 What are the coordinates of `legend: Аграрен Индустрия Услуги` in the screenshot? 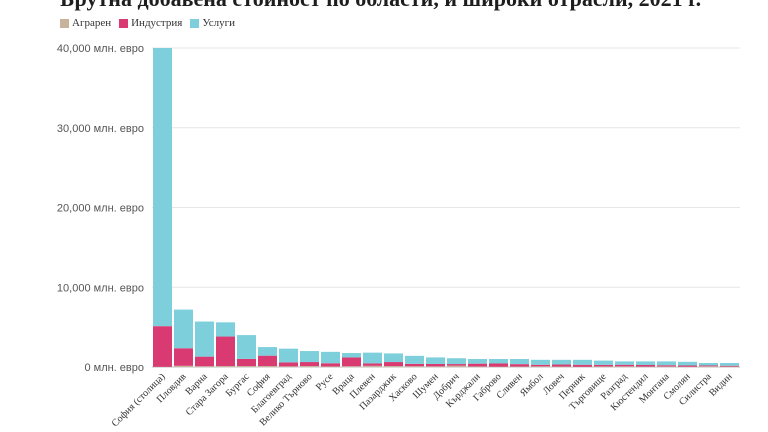 It's located at (147, 23).